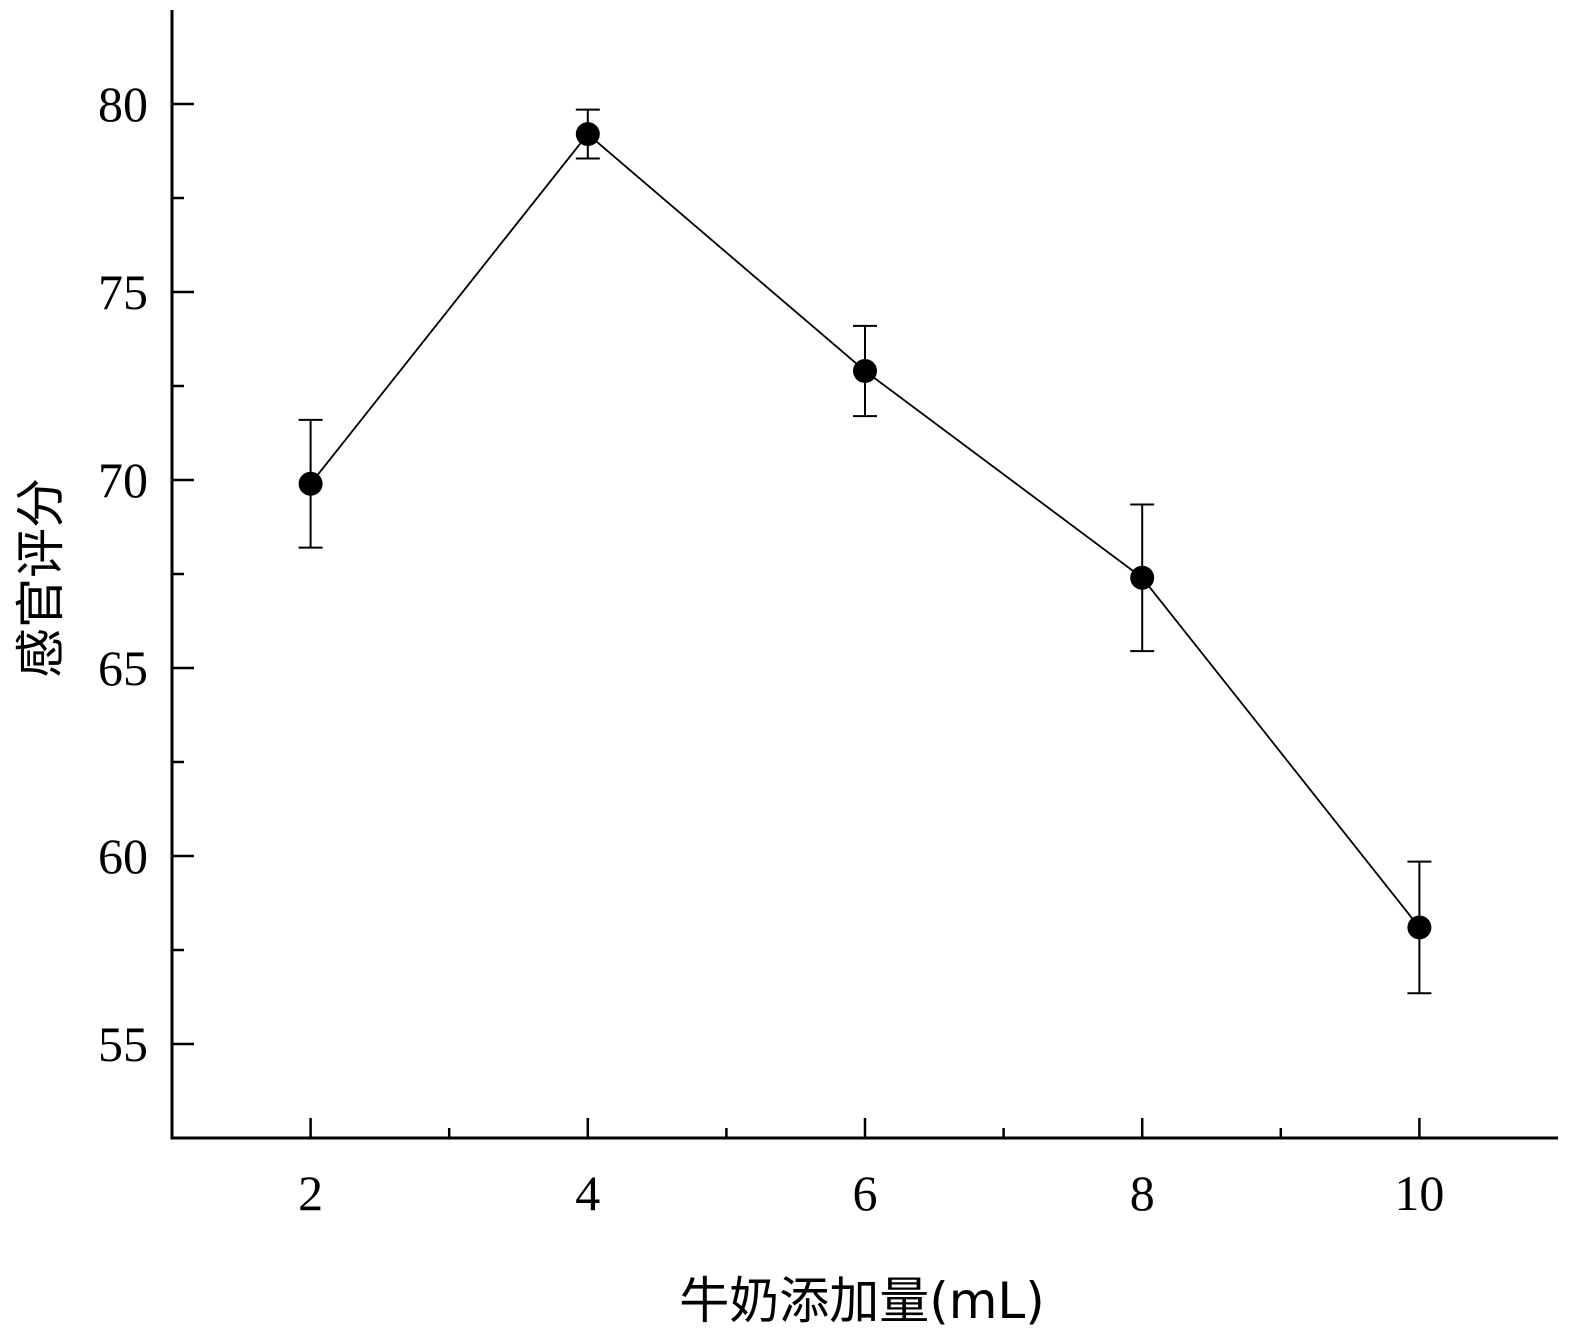 Image resolution: width=1575 pixels, height=1340 pixels. Describe the element at coordinates (1419, 1193) in the screenshot. I see `x-tick-label: 10` at that location.